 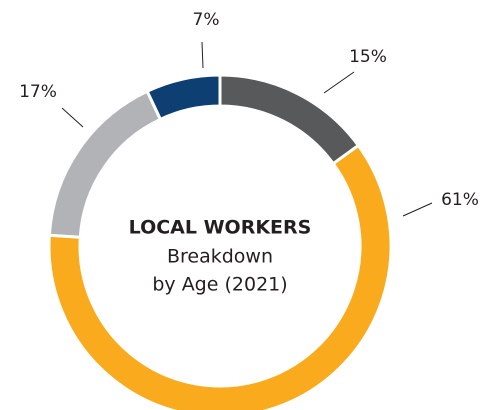 What do you see at coordinates (220, 228) in the screenshot?
I see `chart-title: LOCAL WORKERS` at bounding box center [220, 228].